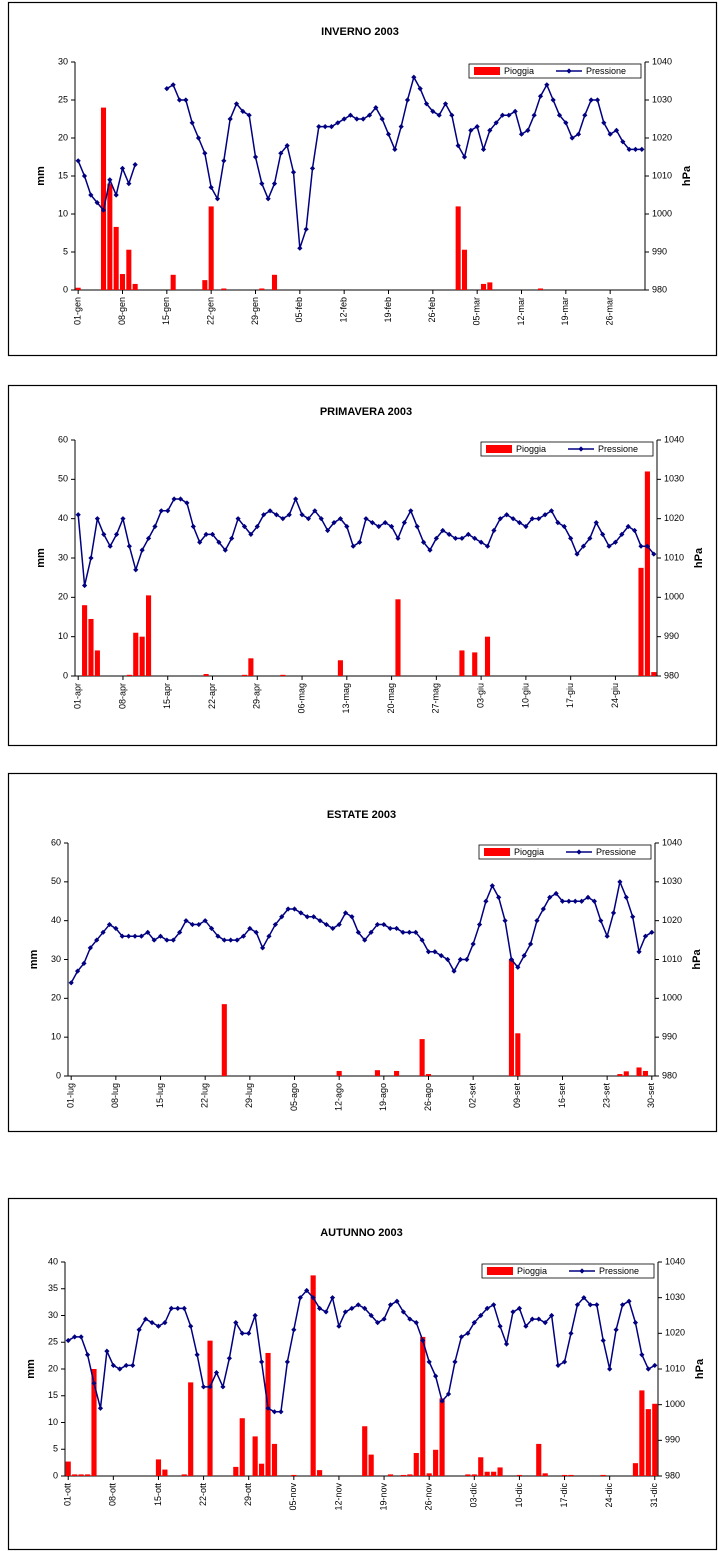 The height and width of the screenshot is (1551, 718). Describe the element at coordinates (56, 842) in the screenshot. I see `y-tick-label: 60` at that location.